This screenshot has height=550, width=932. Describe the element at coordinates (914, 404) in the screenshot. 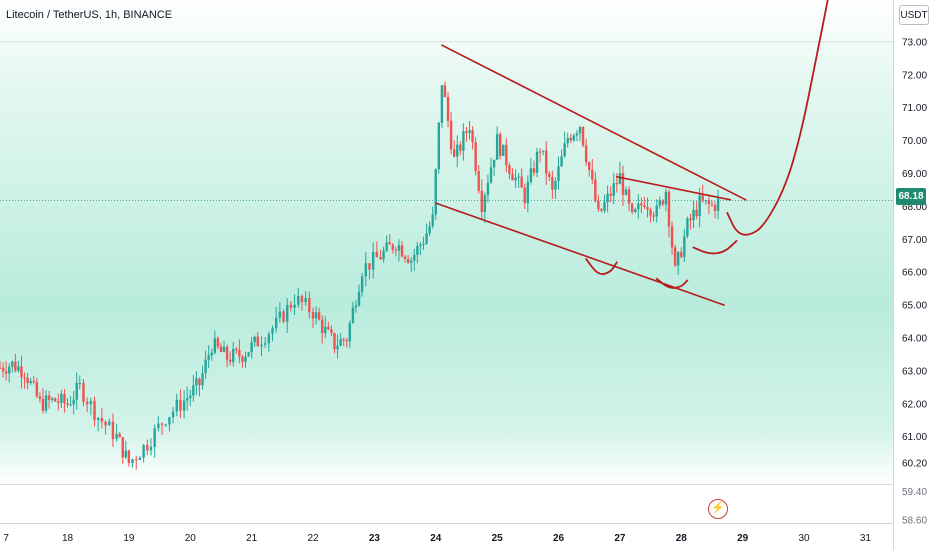

I see `price-tick-label: 62.00` at that location.